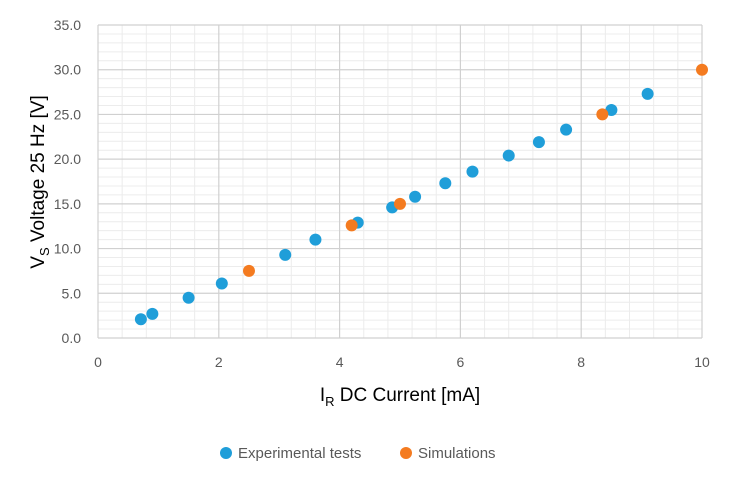 The width and height of the screenshot is (729, 488). I want to click on x-tick-label: 2, so click(219, 362).